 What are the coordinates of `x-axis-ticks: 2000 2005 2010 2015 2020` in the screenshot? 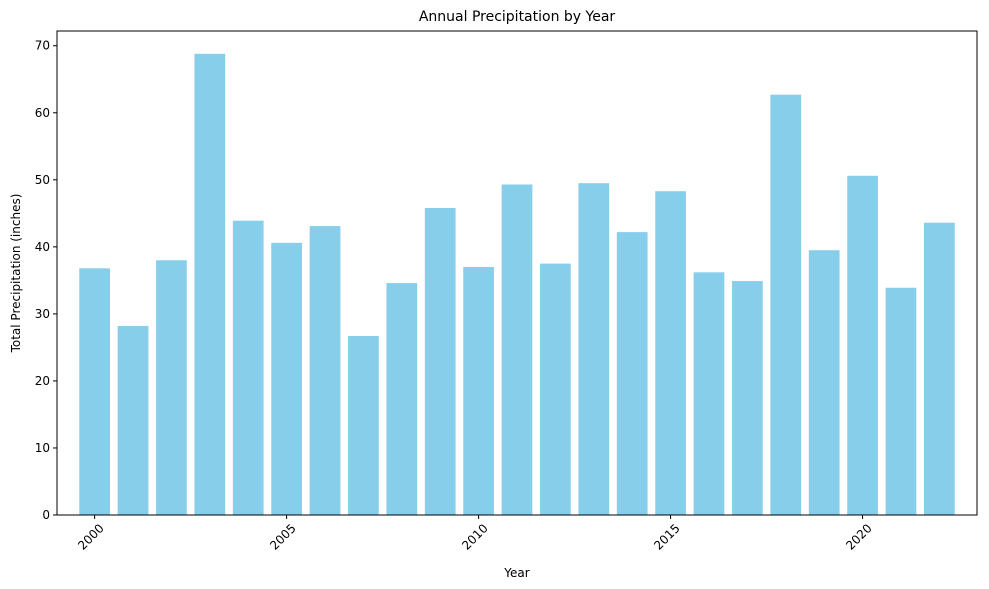 It's located at (475, 534).